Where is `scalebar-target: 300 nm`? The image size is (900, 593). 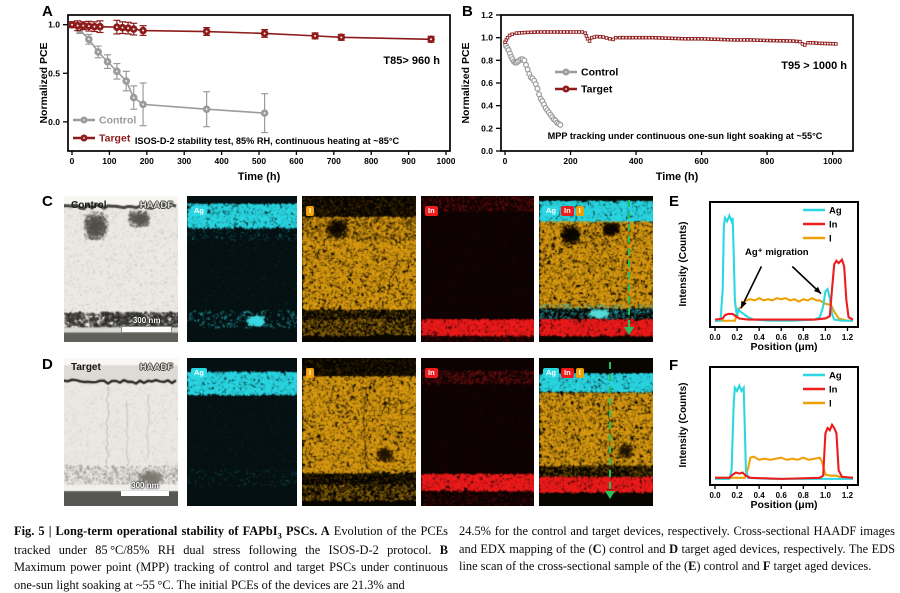 scalebar-target: 300 nm is located at coordinates (145, 488).